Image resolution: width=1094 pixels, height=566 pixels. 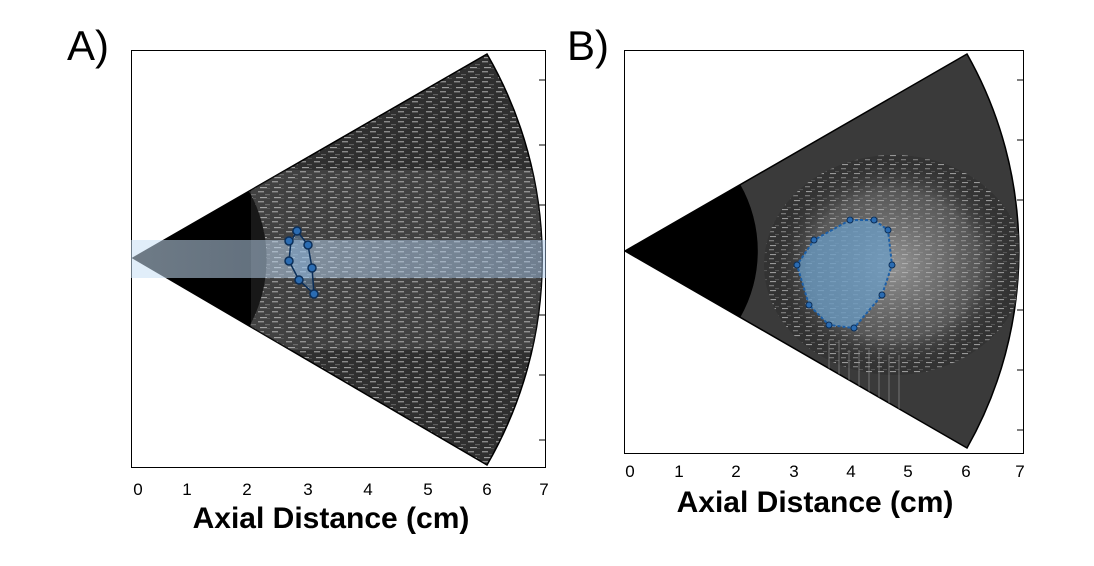 I want to click on panel-b-tick-1: 1, so click(x=679, y=471).